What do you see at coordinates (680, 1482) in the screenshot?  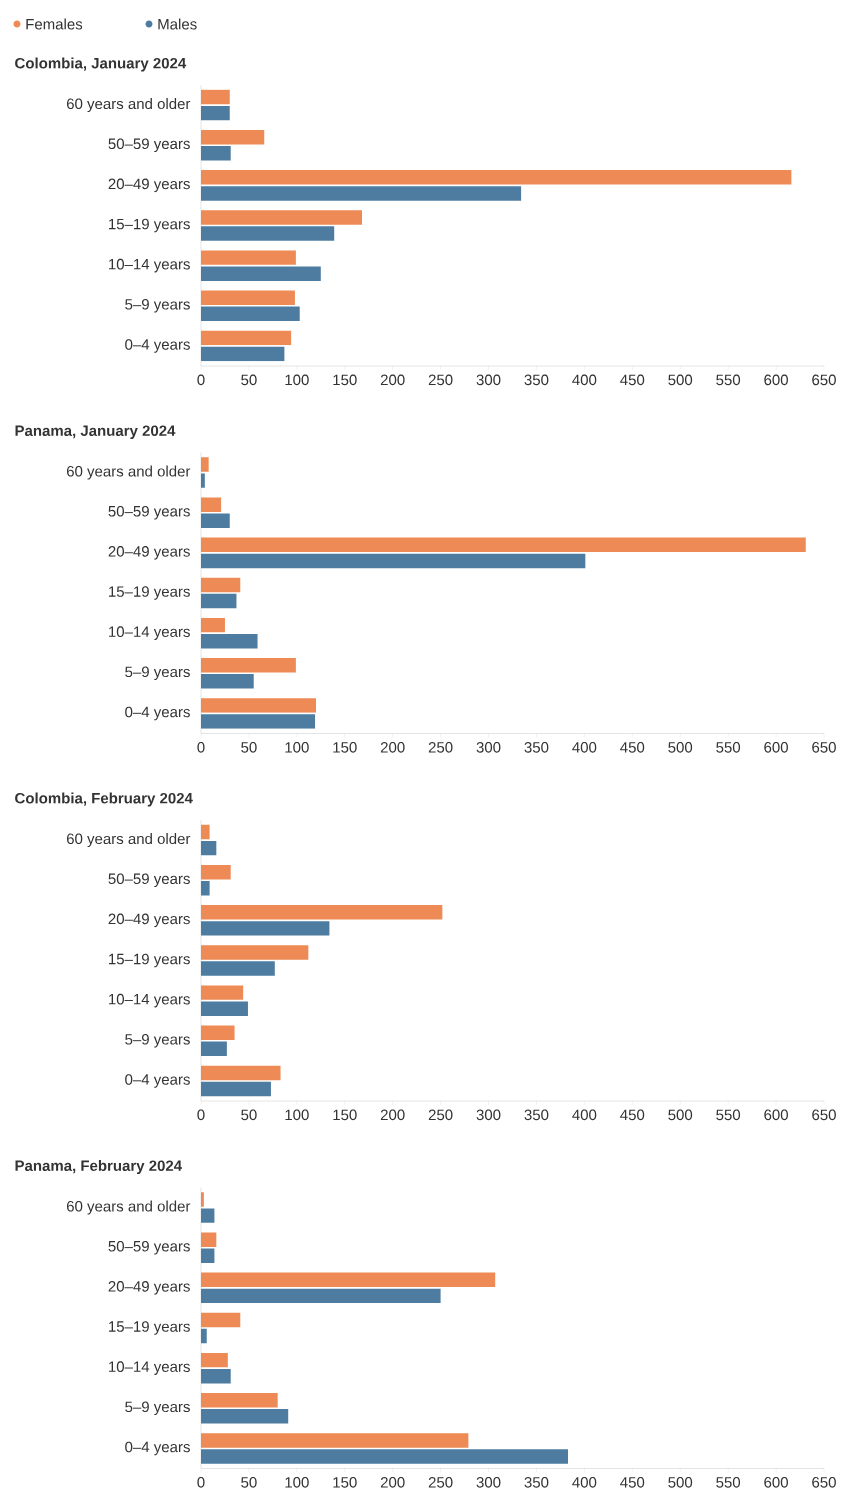 I see `x-tick-label: 500` at bounding box center [680, 1482].